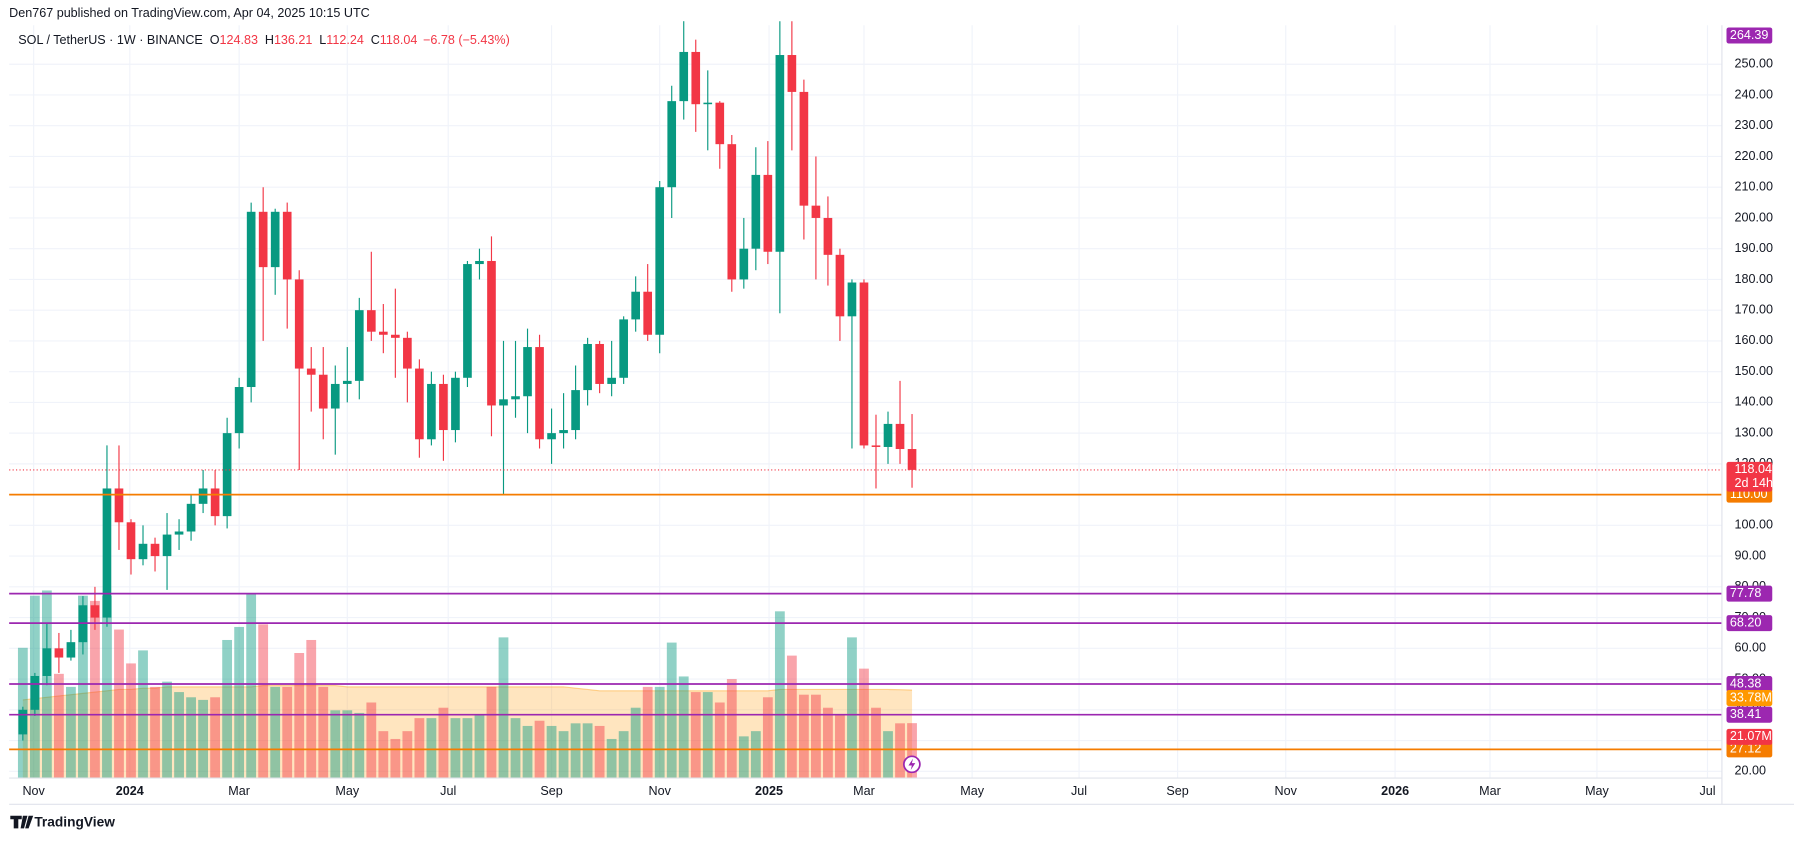 This screenshot has height=841, width=1794. What do you see at coordinates (110, 41) in the screenshot?
I see `symbol: SOL / TetherUS · 1W · BINANCE` at bounding box center [110, 41].